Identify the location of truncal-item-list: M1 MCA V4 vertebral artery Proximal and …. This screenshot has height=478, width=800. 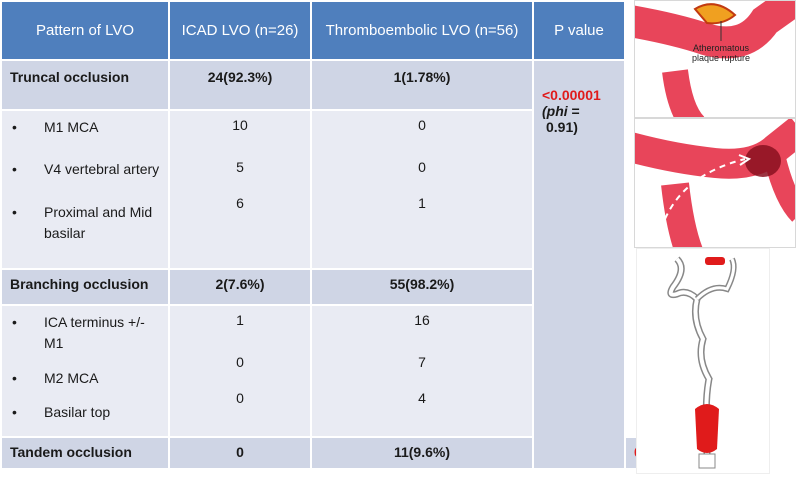
(85, 180).